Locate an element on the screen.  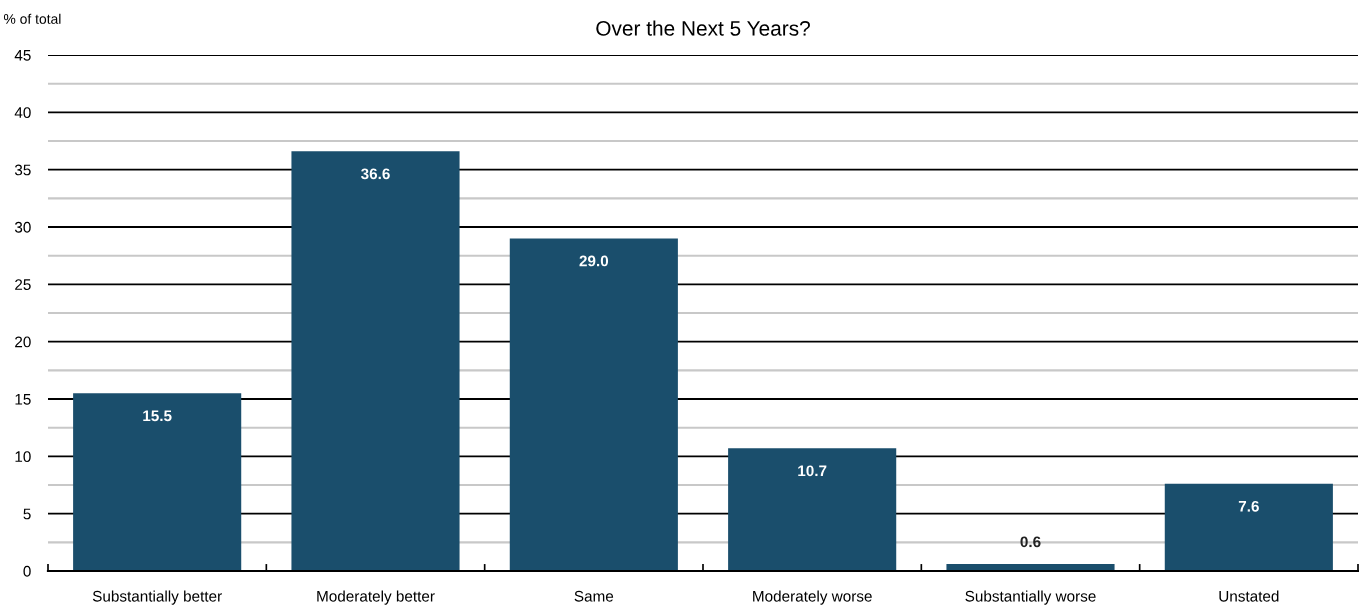
data-label: 29.0 is located at coordinates (594, 261).